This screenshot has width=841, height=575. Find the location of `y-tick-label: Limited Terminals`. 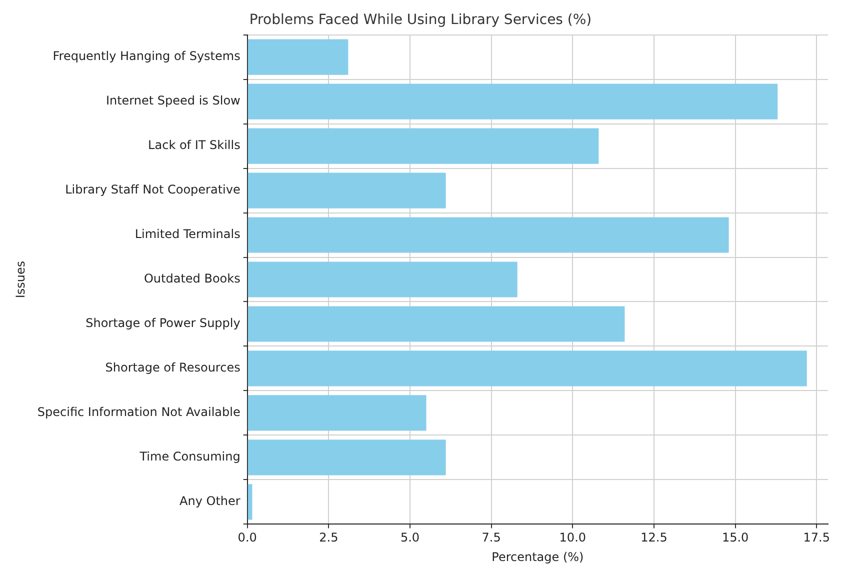

y-tick-label: Limited Terminals is located at coordinates (187, 234).